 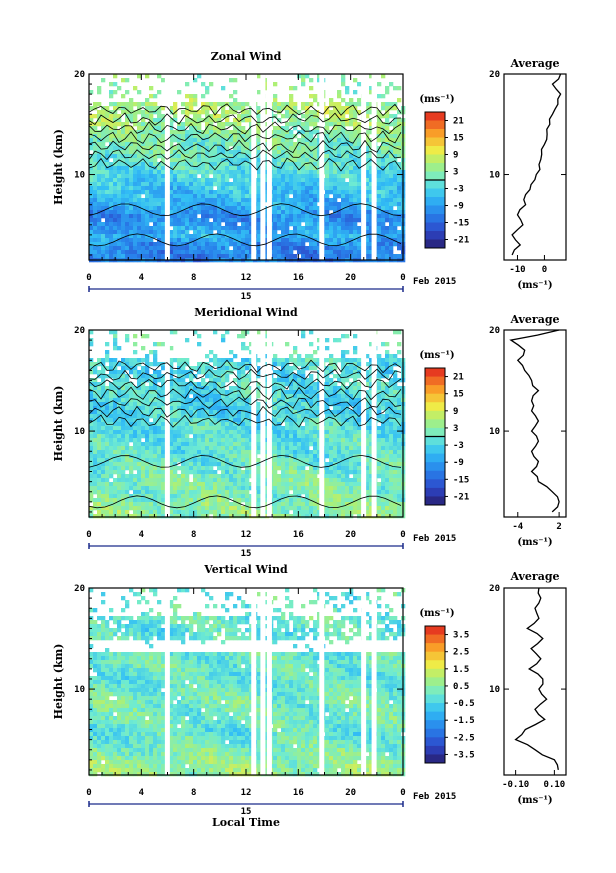 What do you see at coordinates (534, 63) in the screenshot?
I see `average-title-0: Average` at bounding box center [534, 63].